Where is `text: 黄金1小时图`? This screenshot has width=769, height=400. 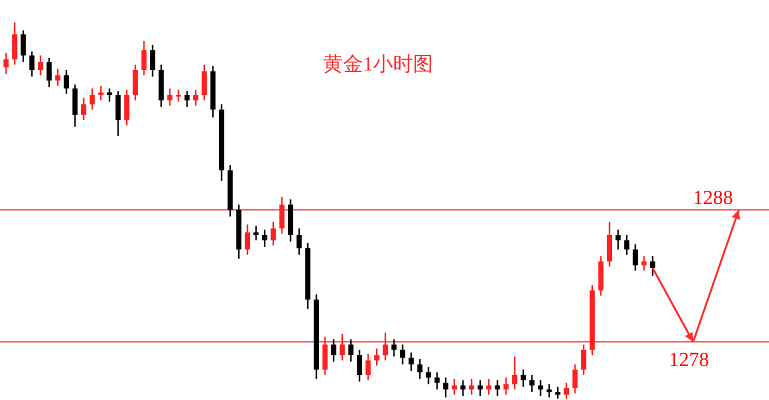
text: 黄金1小时图 is located at coordinates (378, 64).